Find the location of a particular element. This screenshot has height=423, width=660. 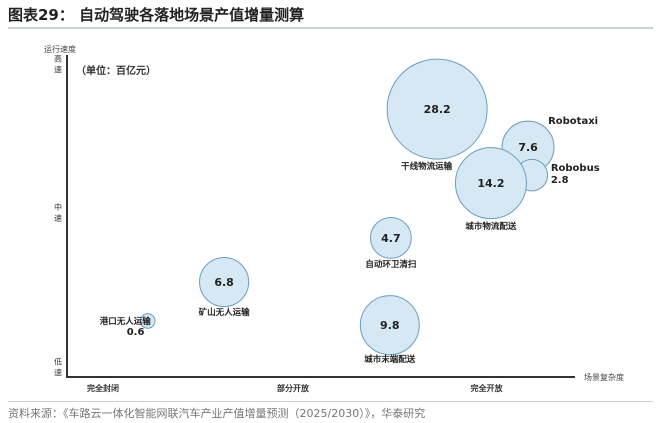

source-divider is located at coordinates (330, 401).